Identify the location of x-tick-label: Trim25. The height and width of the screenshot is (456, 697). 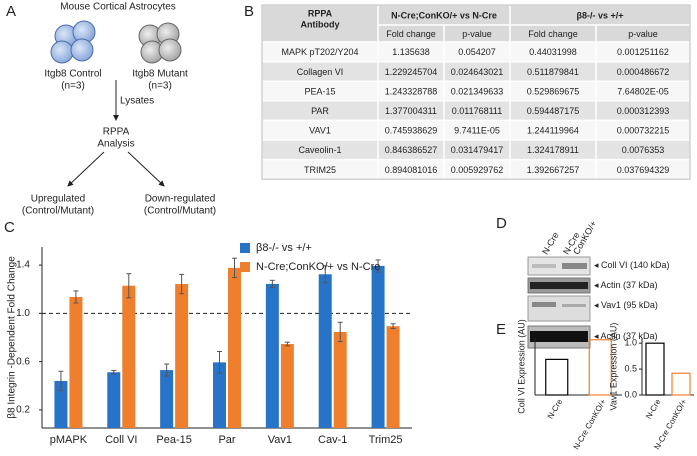
(386, 440).